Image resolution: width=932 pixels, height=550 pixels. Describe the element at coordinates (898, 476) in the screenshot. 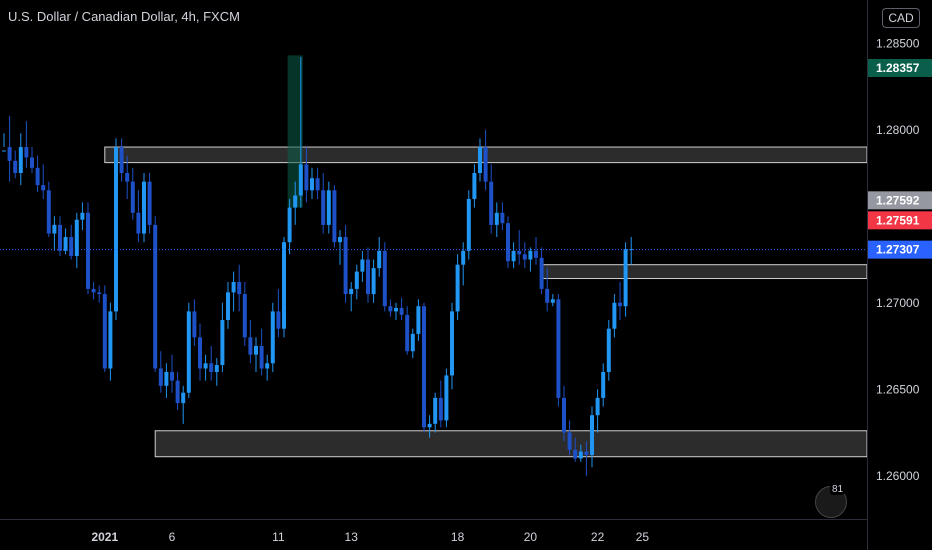

I see `y-tick-label: 1.26000` at that location.